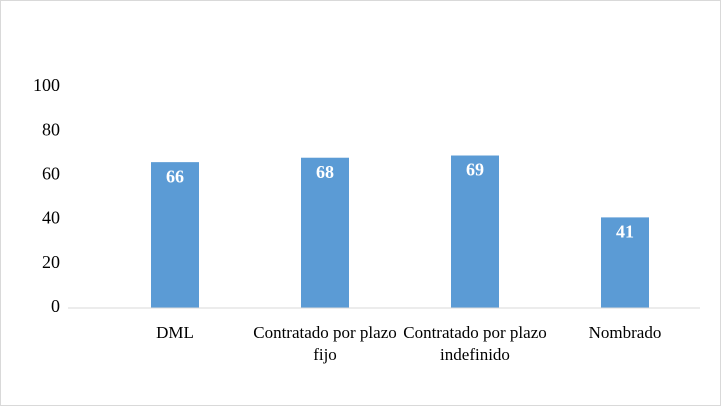  What do you see at coordinates (51, 262) in the screenshot?
I see `y-tick-label: 20` at bounding box center [51, 262].